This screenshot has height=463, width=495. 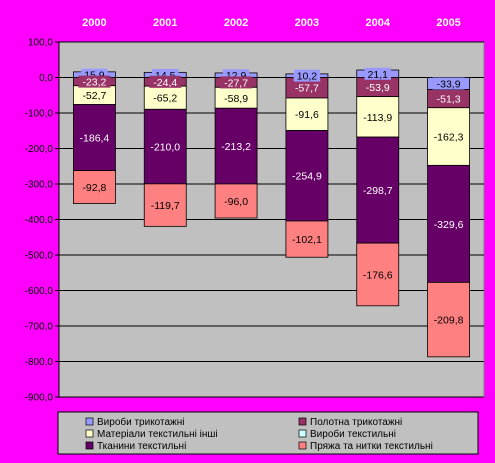 I want to click on data-label: -53,9, so click(x=378, y=88).